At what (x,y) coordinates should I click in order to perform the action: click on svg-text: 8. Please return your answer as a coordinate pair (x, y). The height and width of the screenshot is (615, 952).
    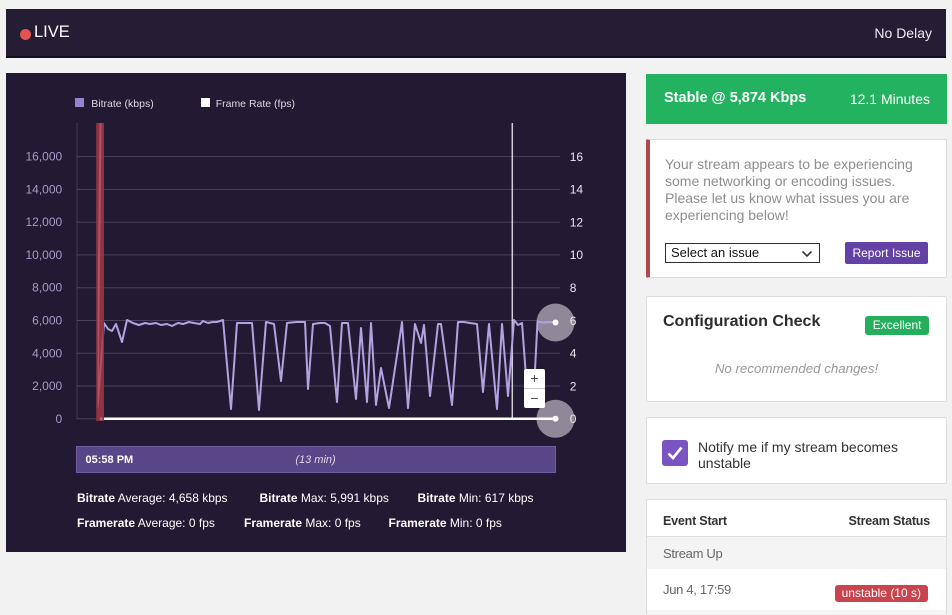
    Looking at the image, I should click on (573, 288).